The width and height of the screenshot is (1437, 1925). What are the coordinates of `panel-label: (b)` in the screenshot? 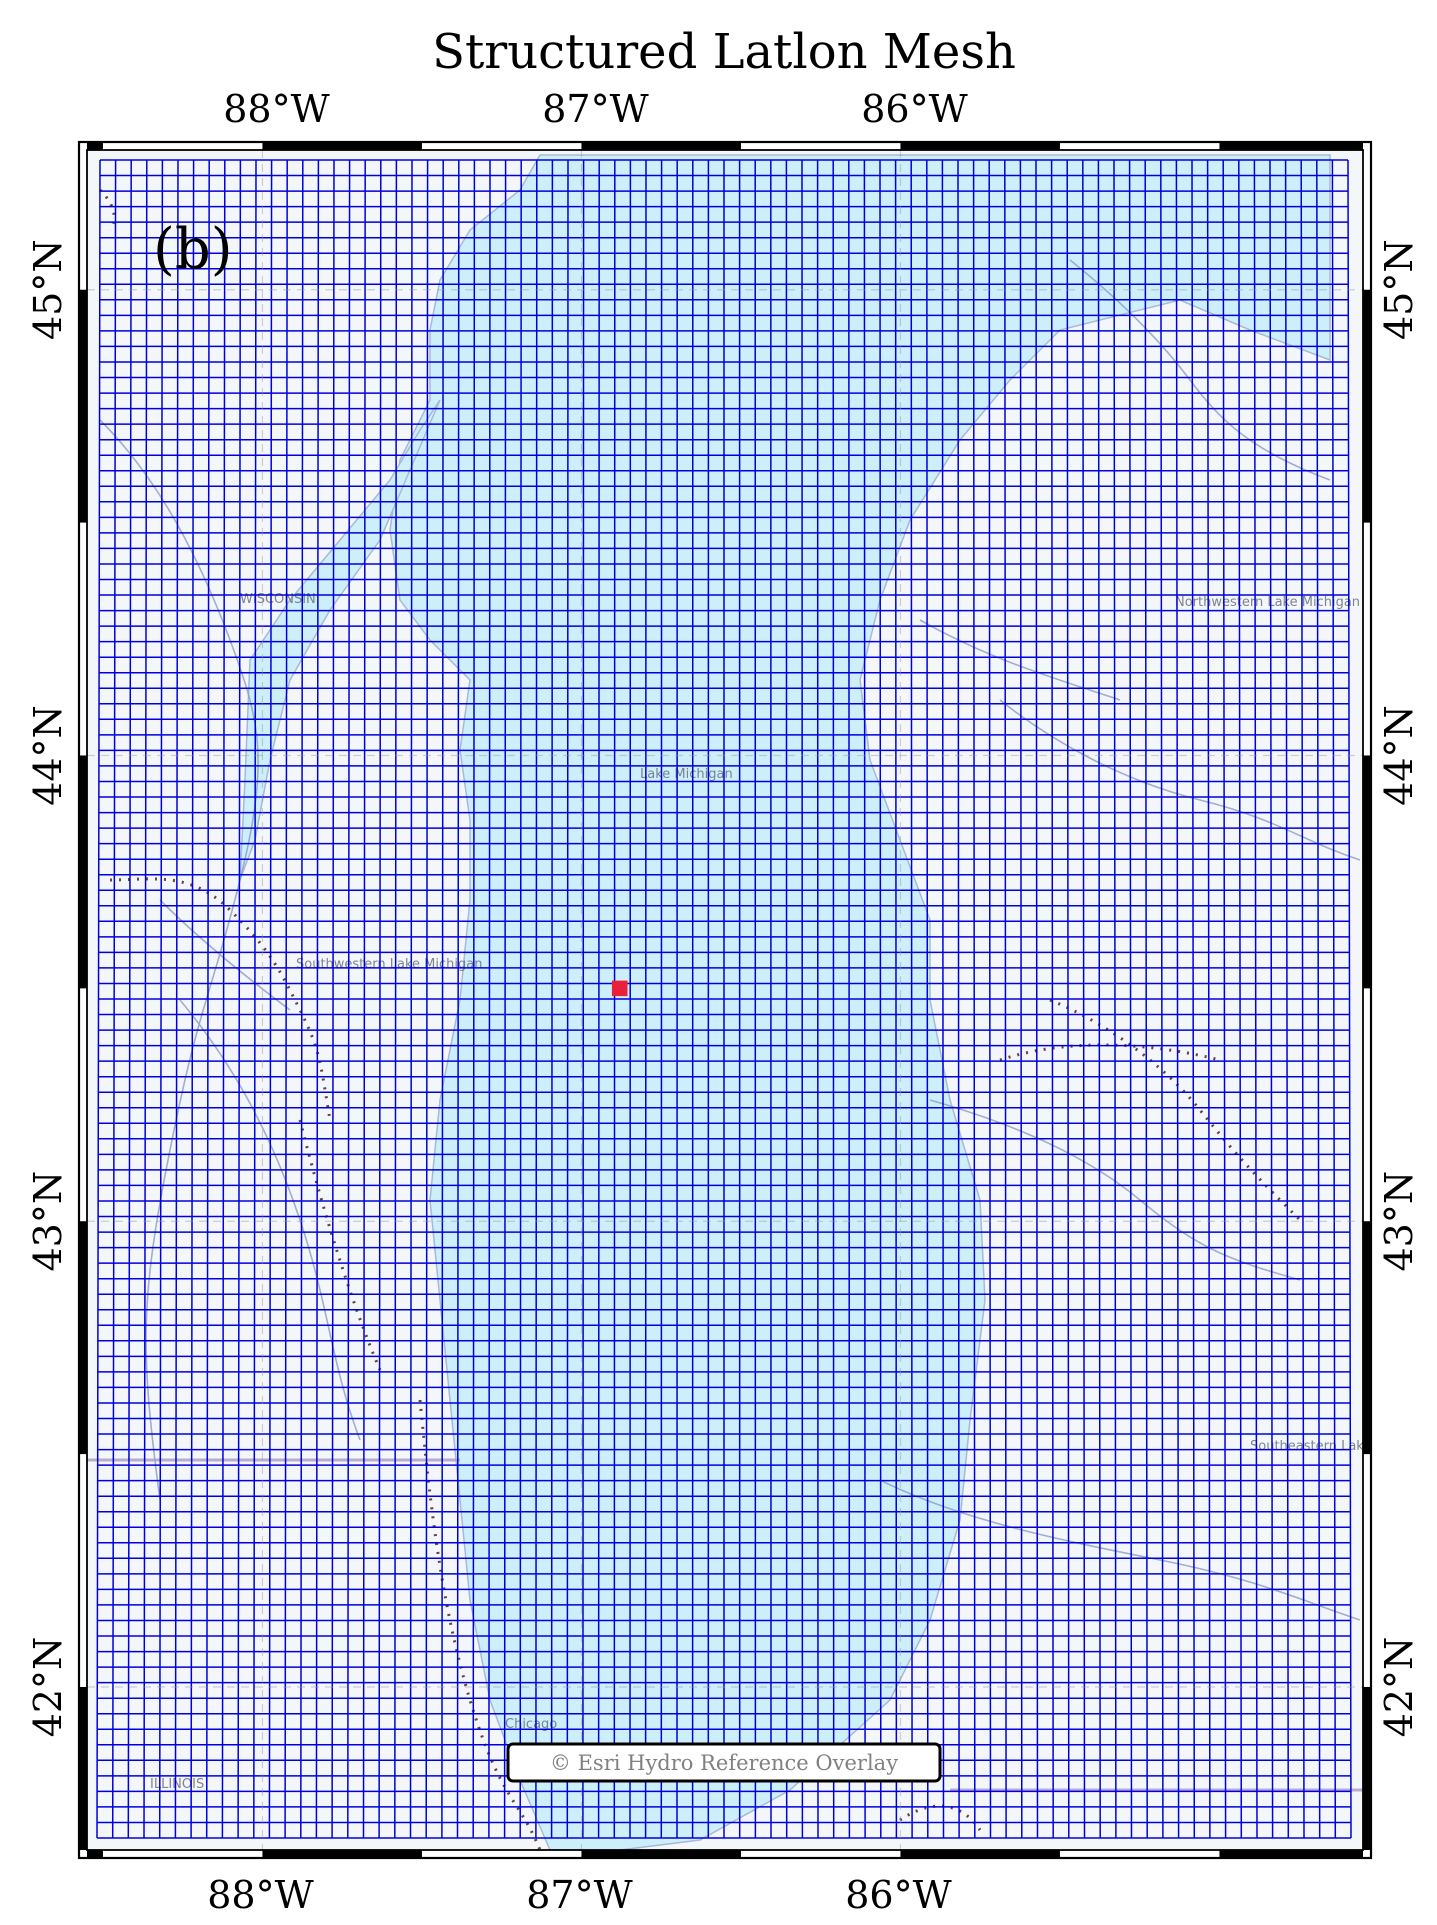 It's located at (193, 249).